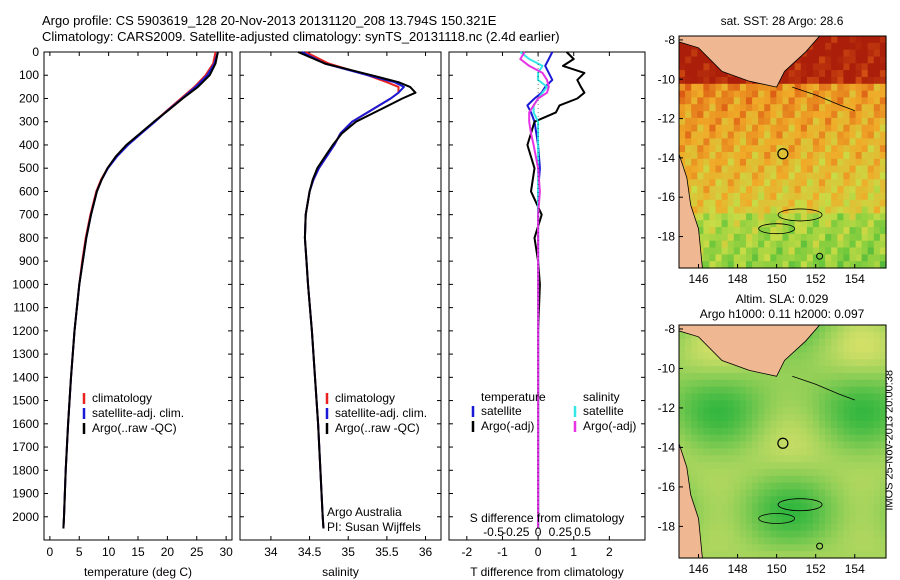  Describe the element at coordinates (79, 552) in the screenshot. I see `x-tick-label: 5` at that location.